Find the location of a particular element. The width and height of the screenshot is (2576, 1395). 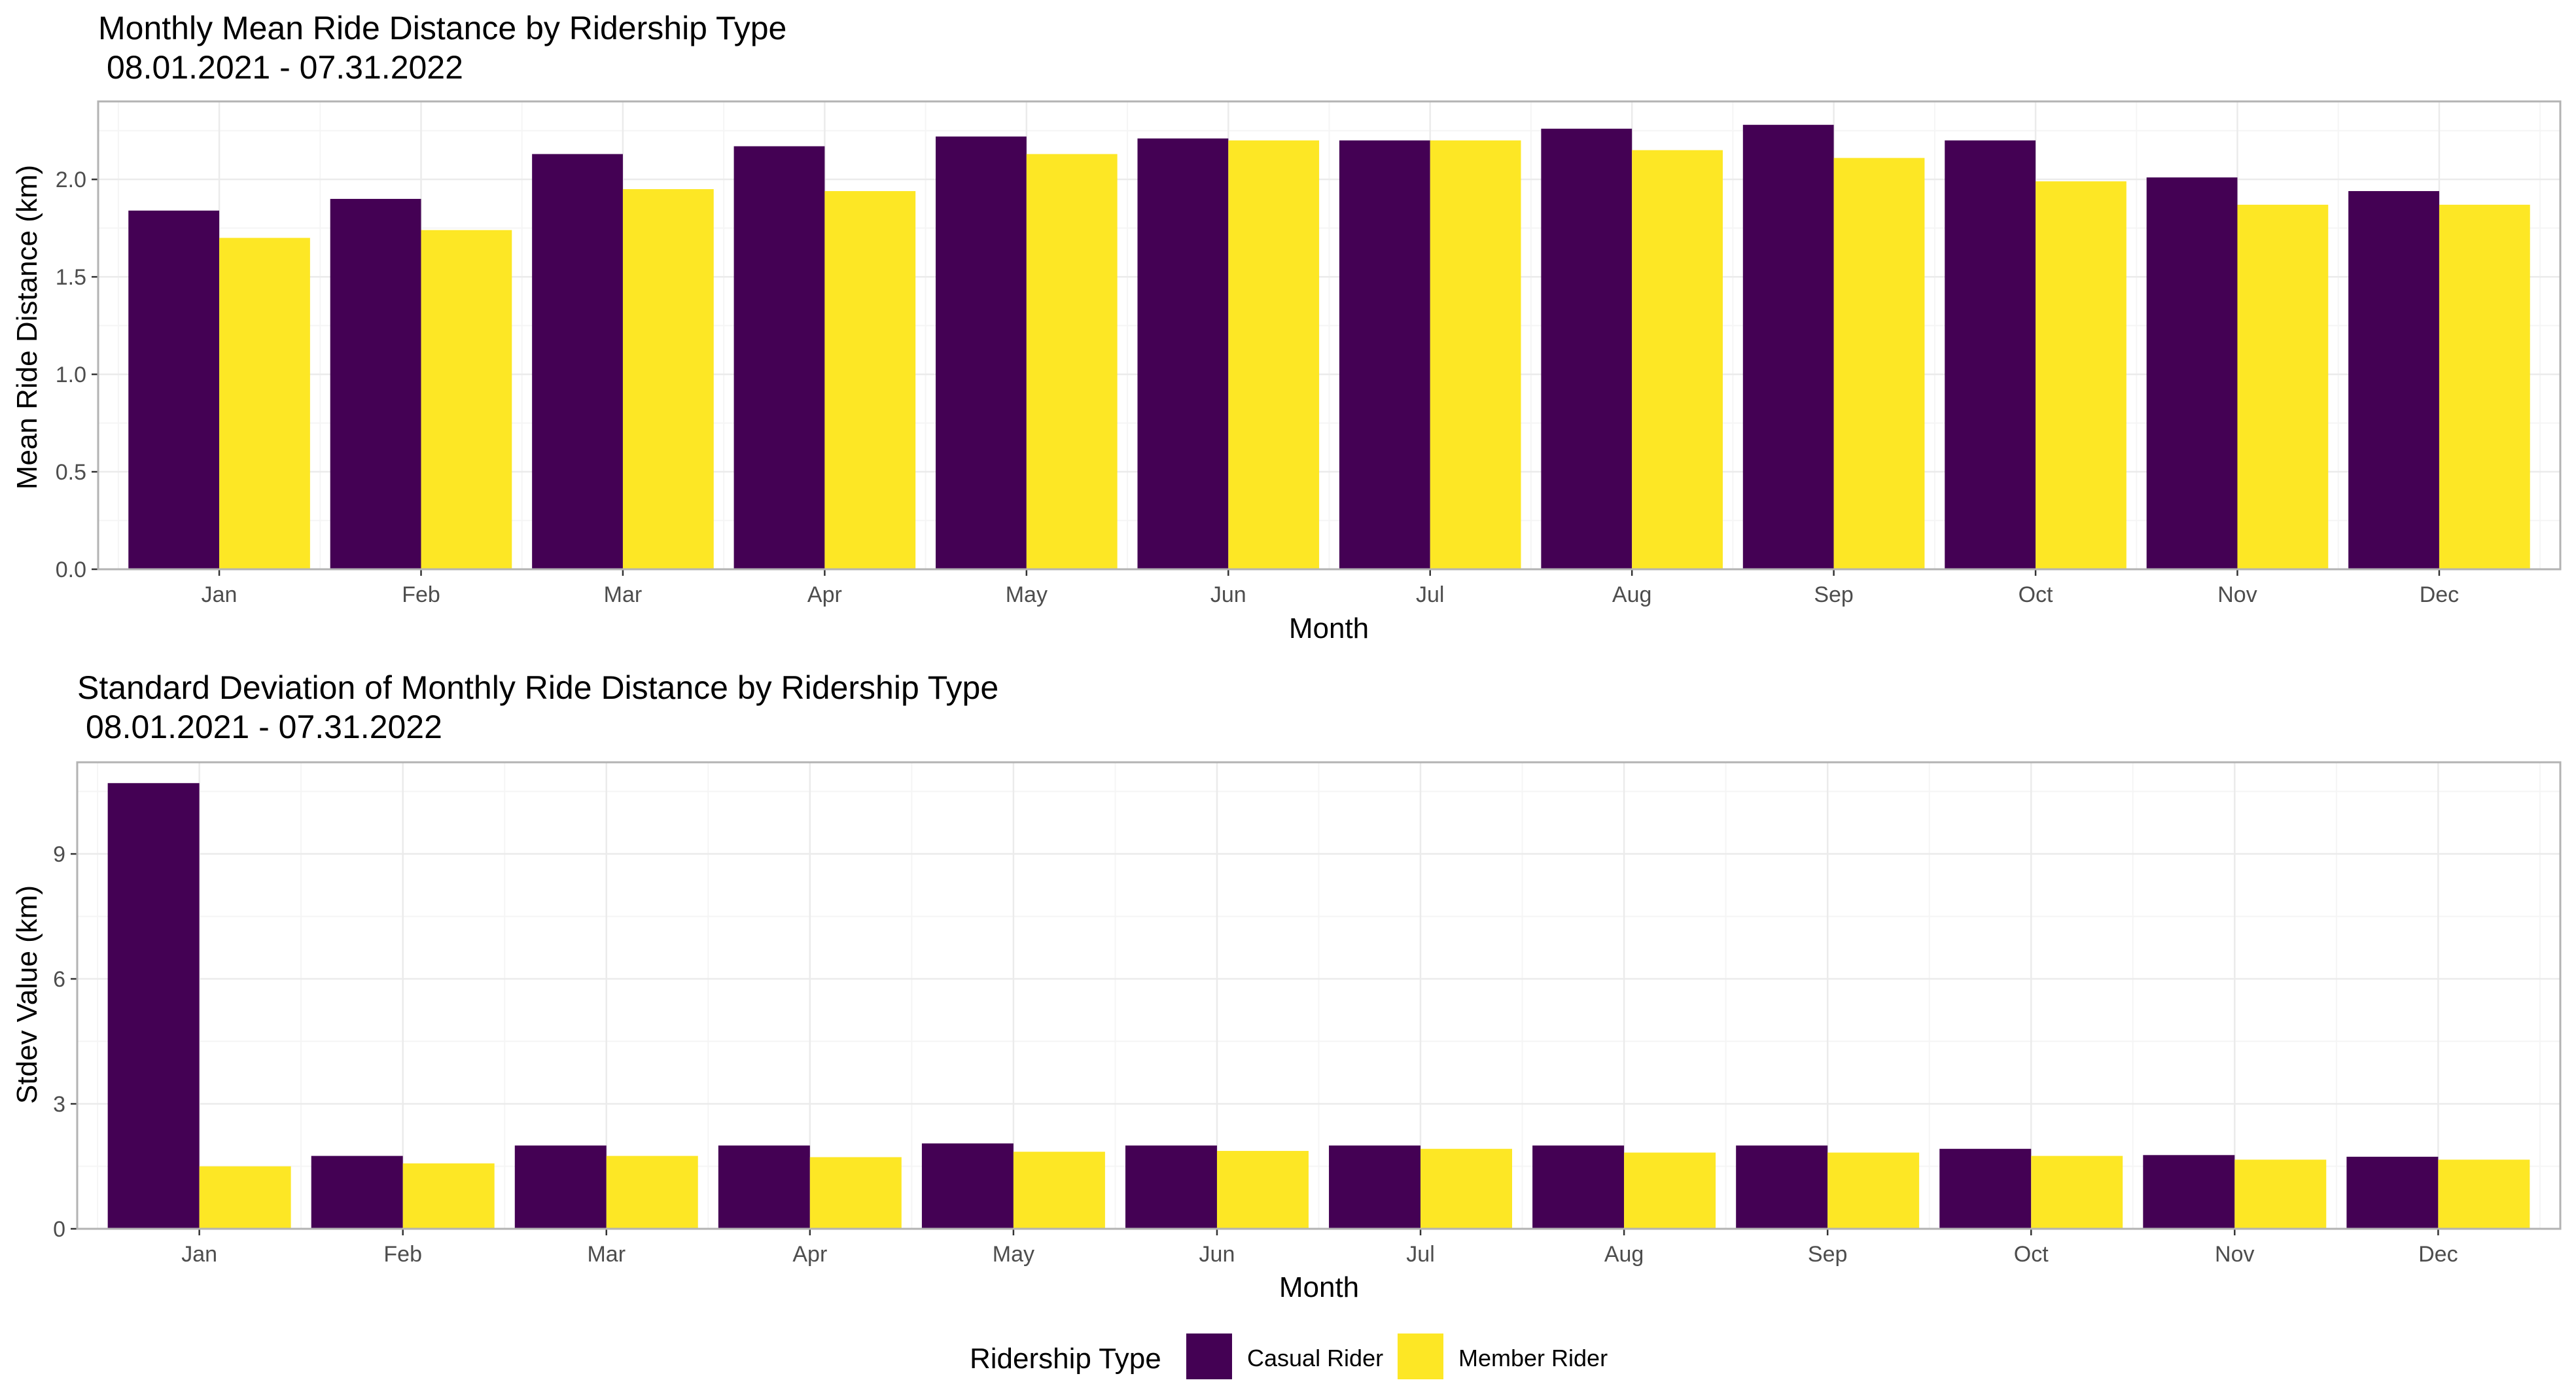

y-tick-label: 1.0 is located at coordinates (71, 374).